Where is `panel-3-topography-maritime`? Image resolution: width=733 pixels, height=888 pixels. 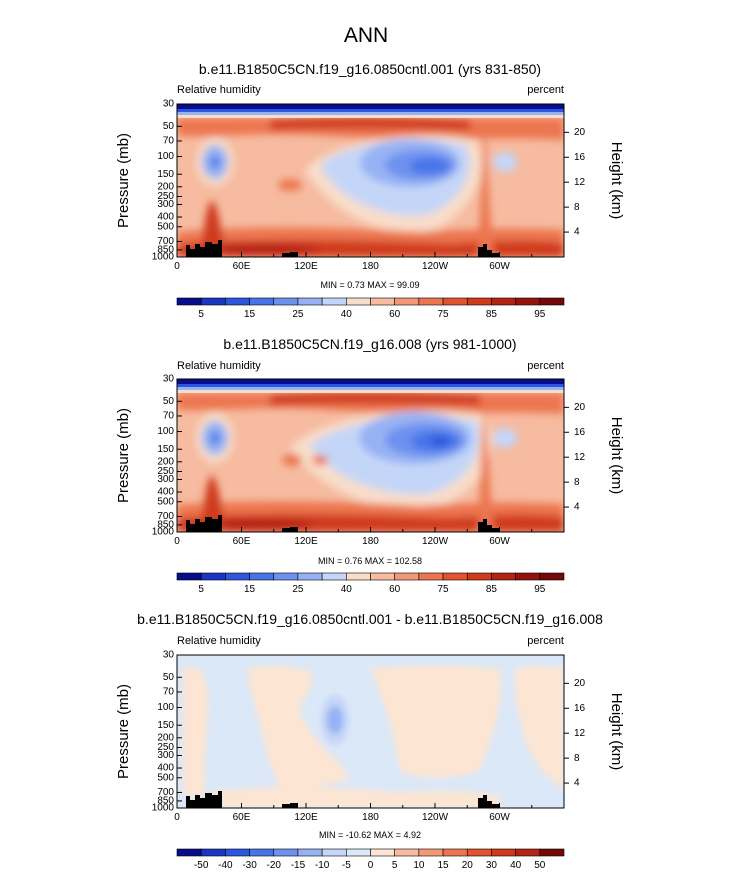
panel-3-topography-maritime is located at coordinates (290, 805).